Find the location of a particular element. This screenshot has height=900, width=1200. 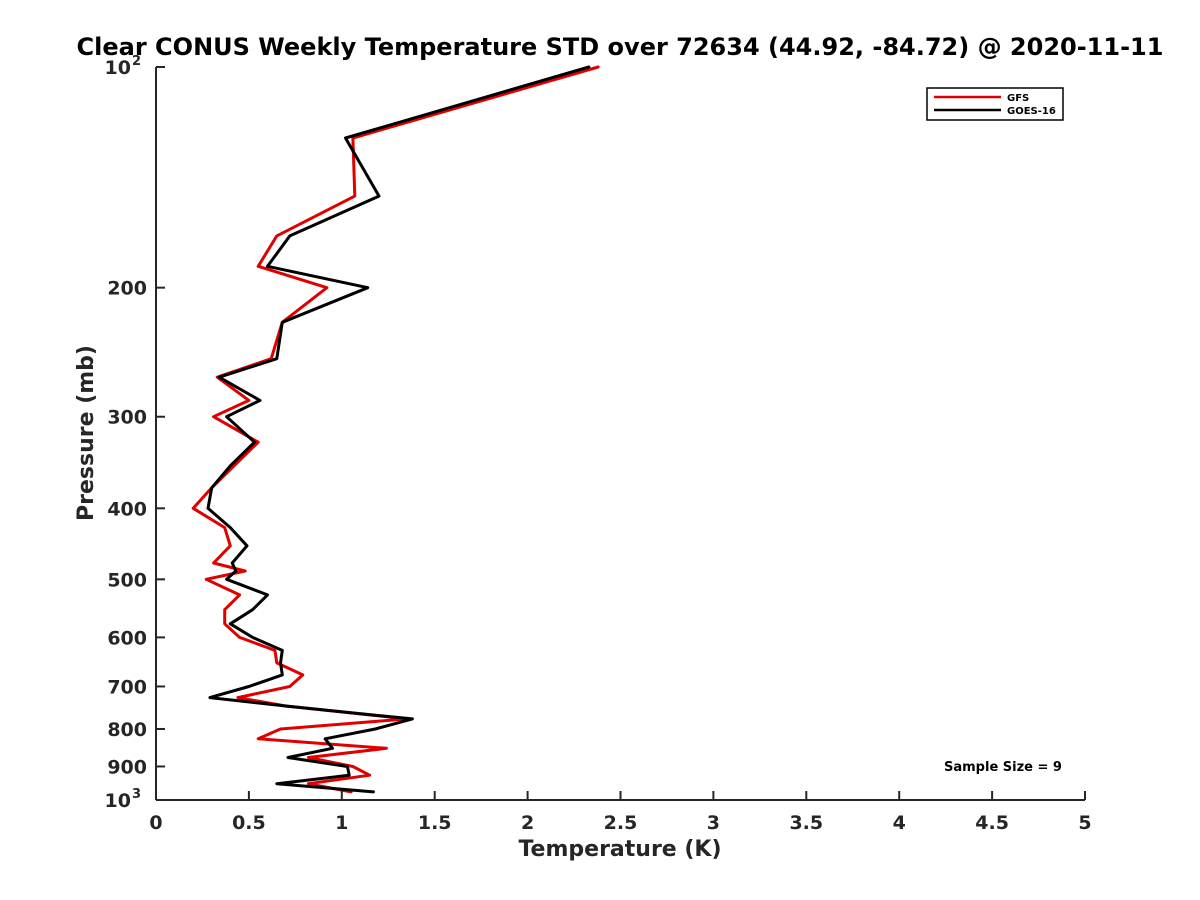

y-tick-label: 300 is located at coordinates (127, 418).